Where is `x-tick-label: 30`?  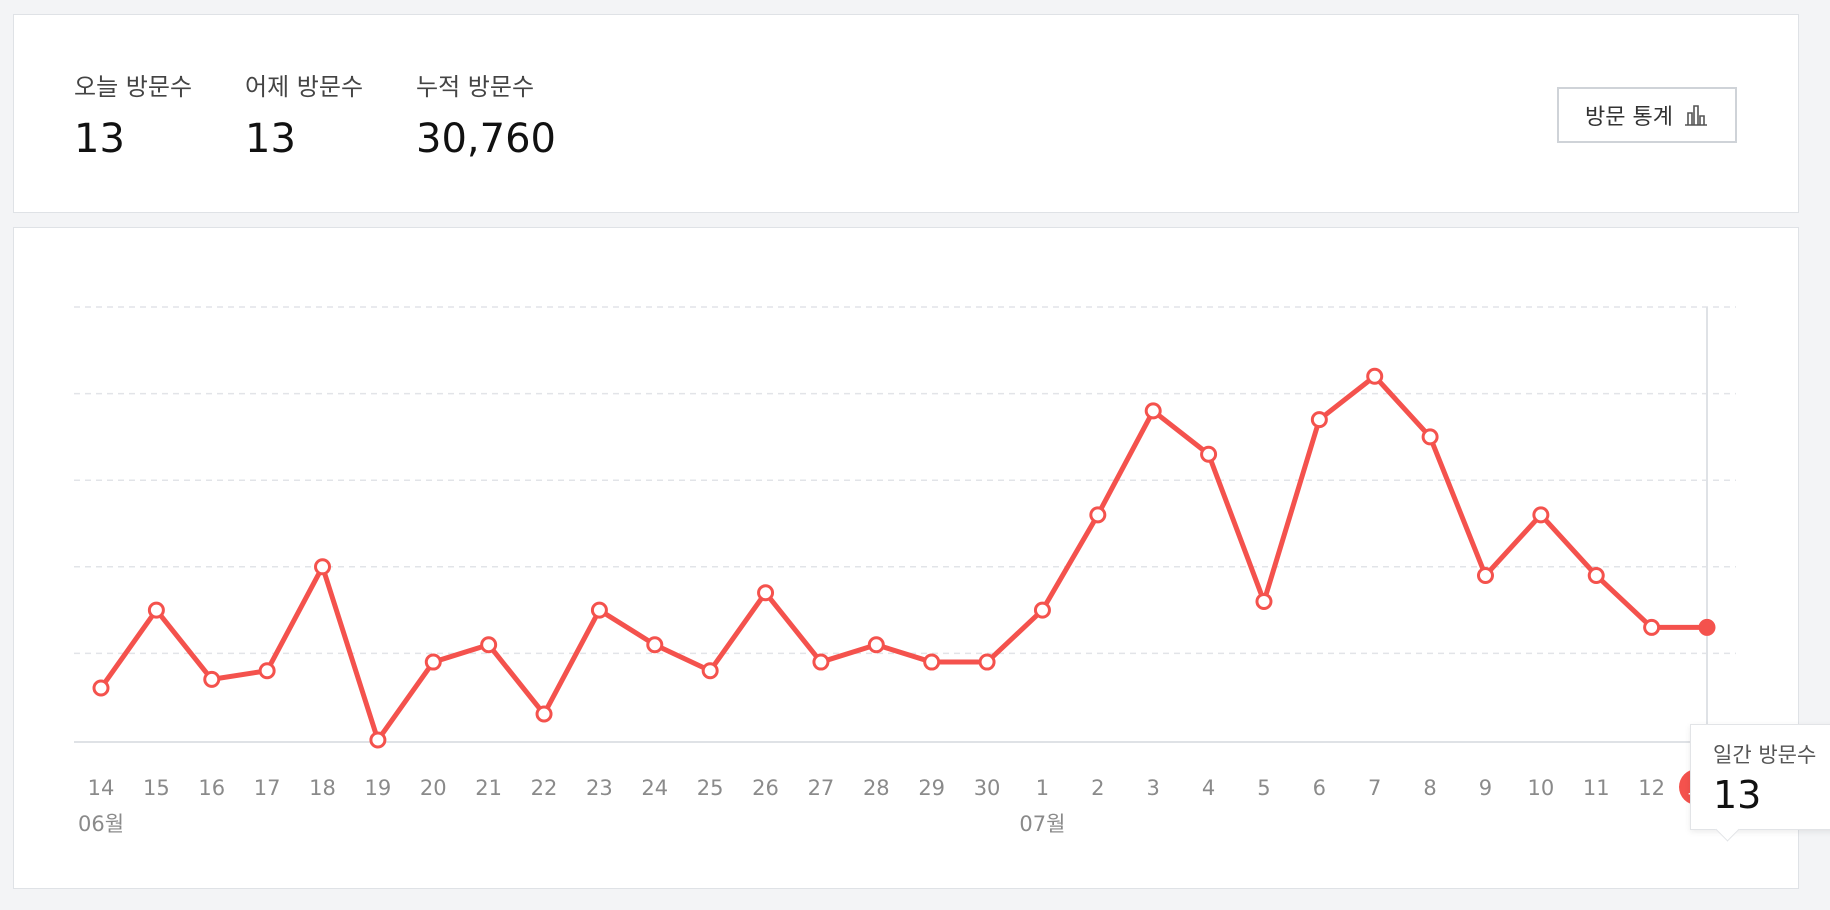
x-tick-label: 30 is located at coordinates (987, 788).